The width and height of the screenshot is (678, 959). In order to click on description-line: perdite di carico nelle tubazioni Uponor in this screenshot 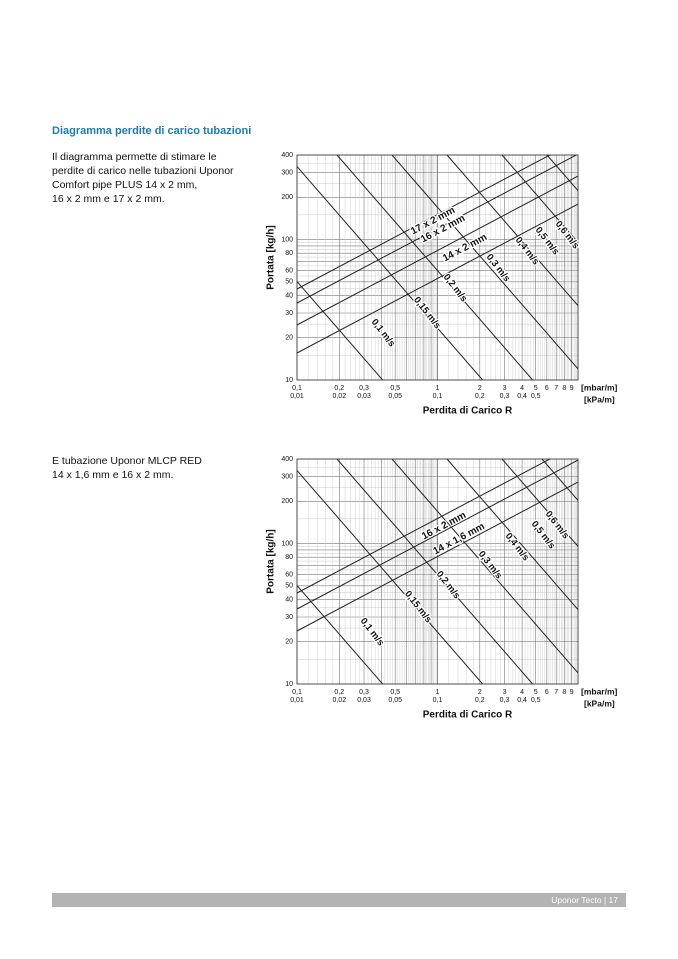, I will do `click(143, 171)`.